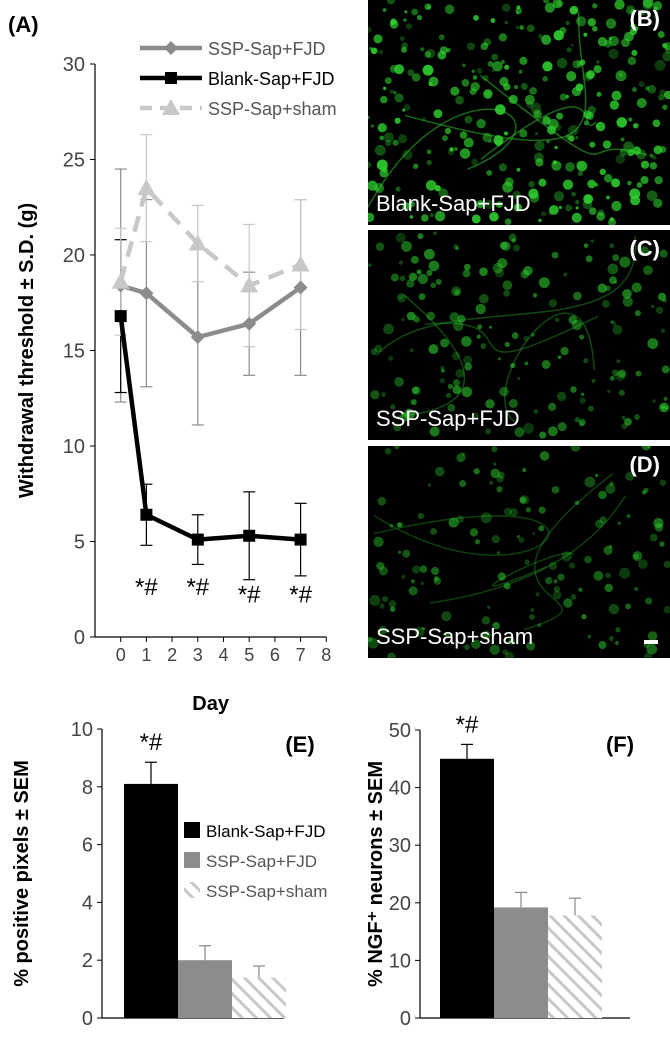 The image size is (670, 1050). What do you see at coordinates (301, 655) in the screenshot?
I see `x-tick-label: 7` at bounding box center [301, 655].